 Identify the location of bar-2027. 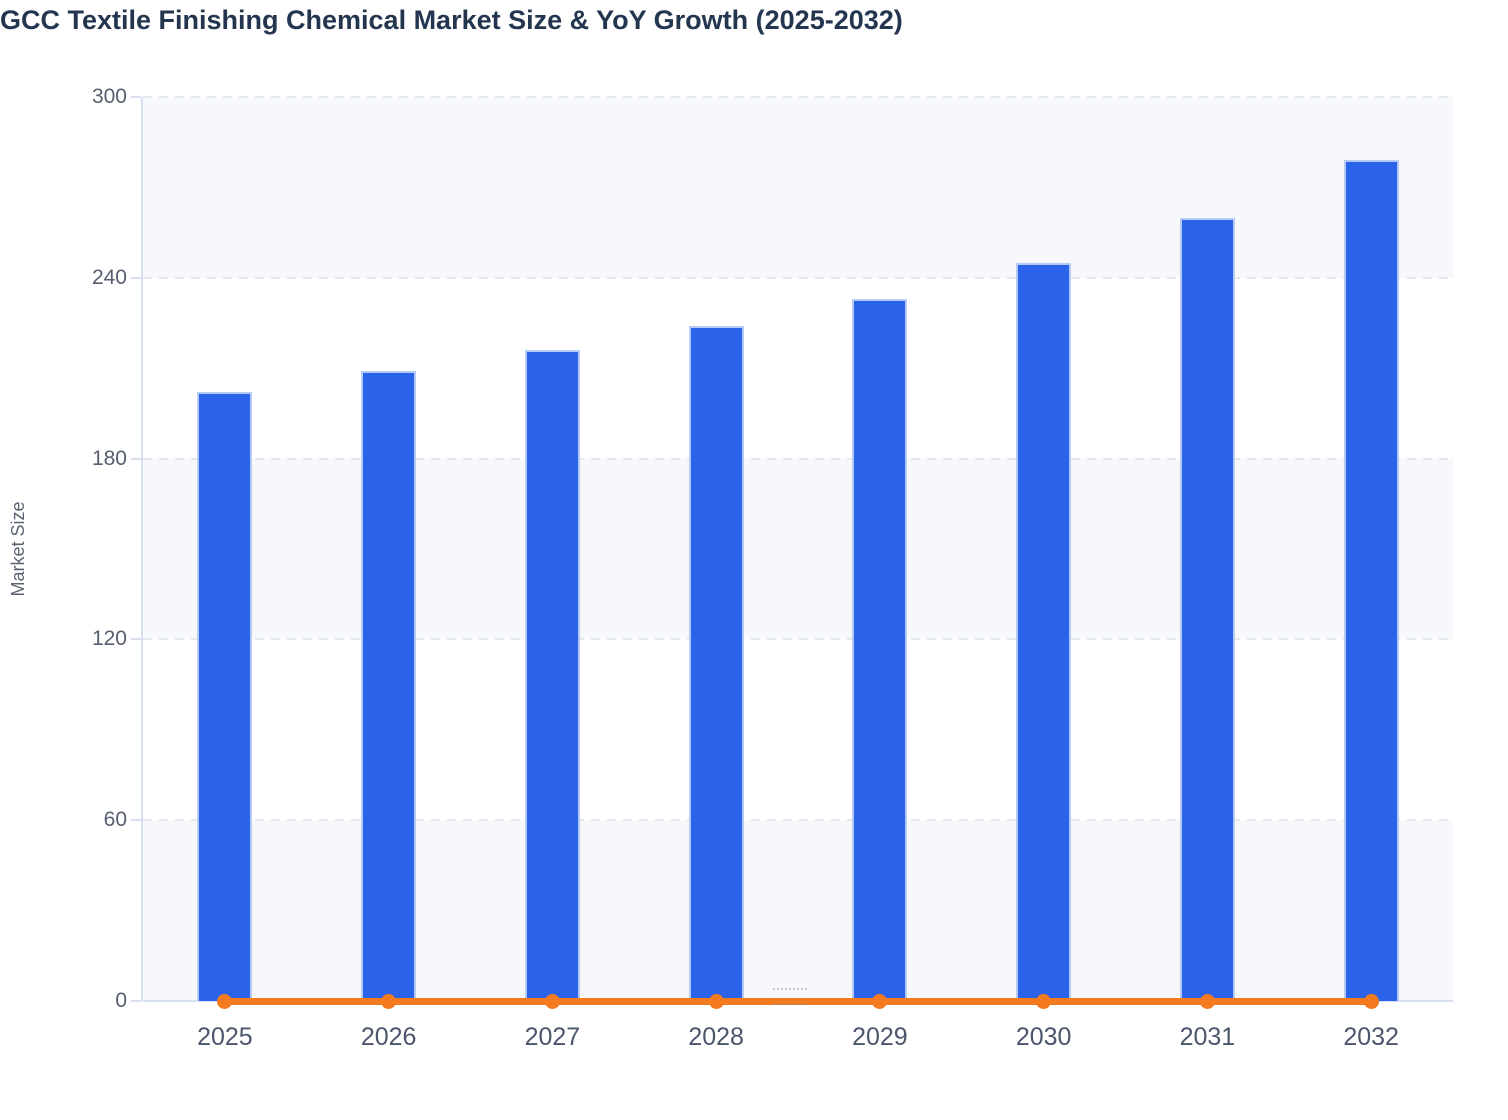
(552, 675).